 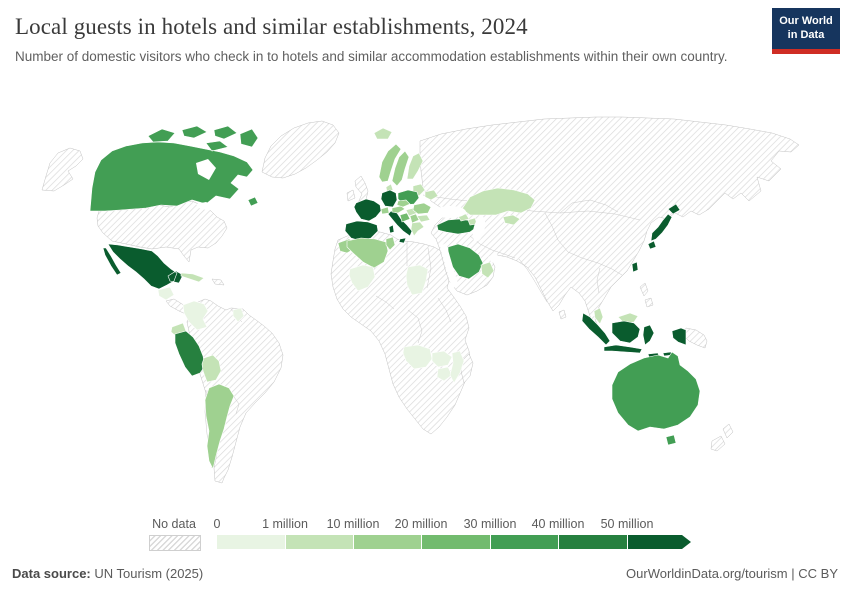 I want to click on country-philippines, so click(x=646, y=295).